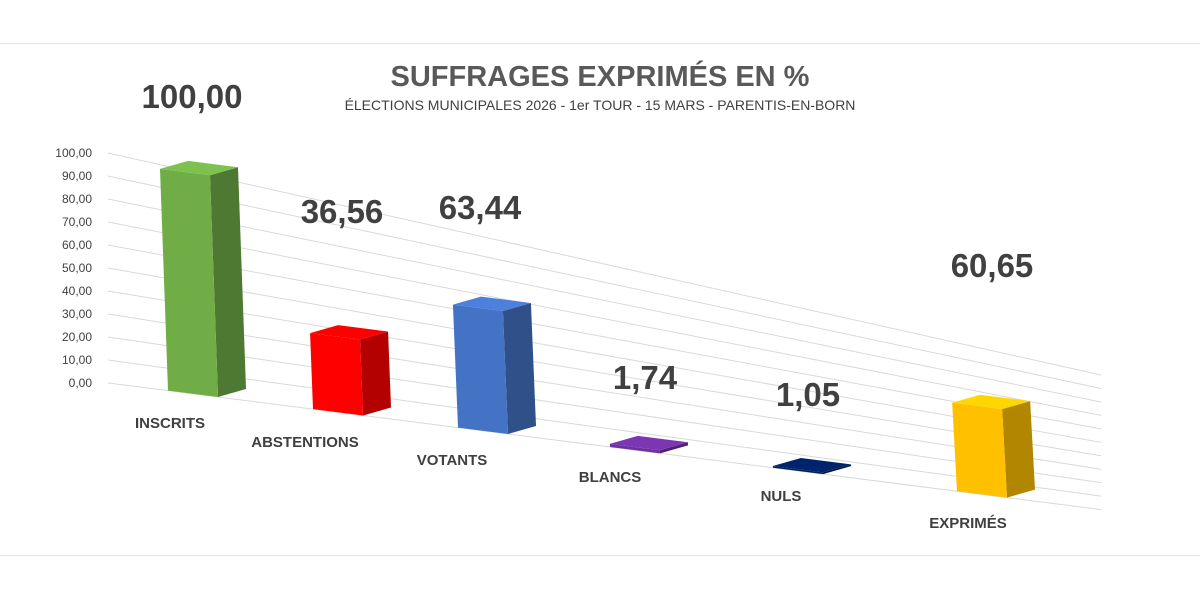 The height and width of the screenshot is (600, 1200). Describe the element at coordinates (77, 245) in the screenshot. I see `y-tick-label: 60,00` at that location.